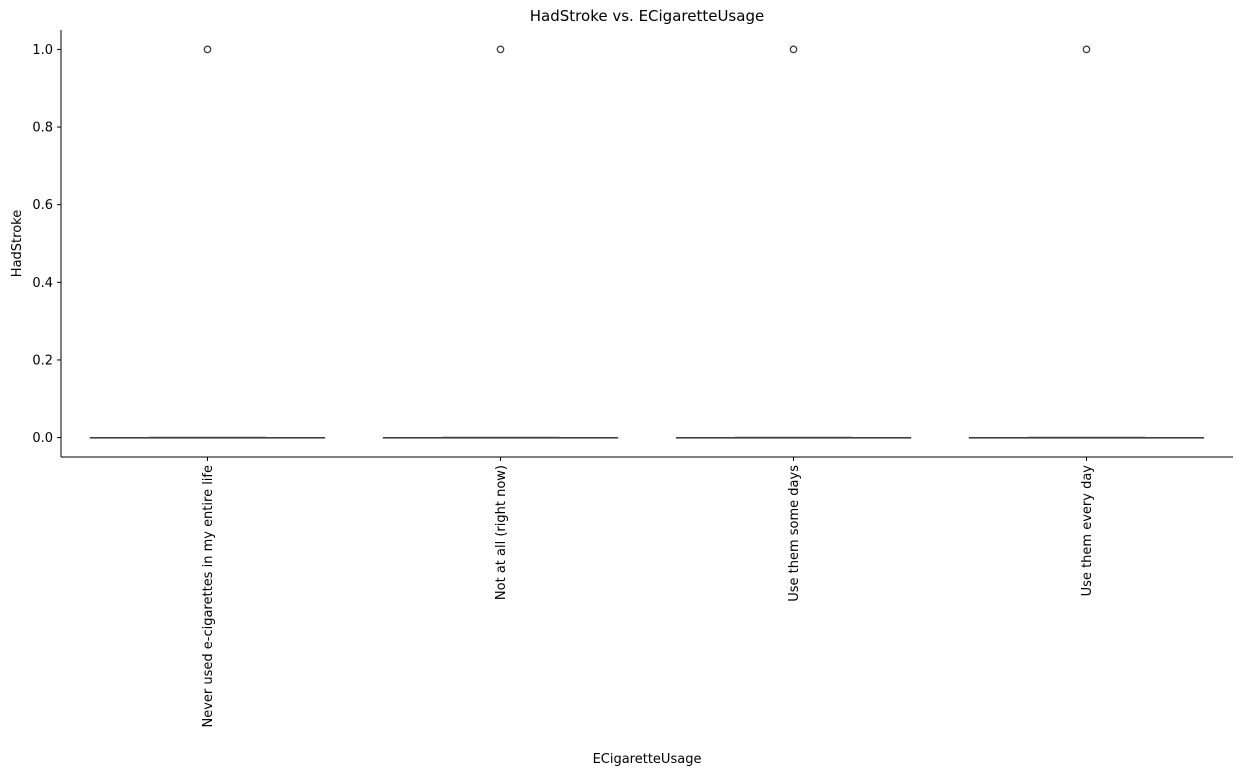  Describe the element at coordinates (42, 50) in the screenshot. I see `y-tick-label: 1.0` at that location.